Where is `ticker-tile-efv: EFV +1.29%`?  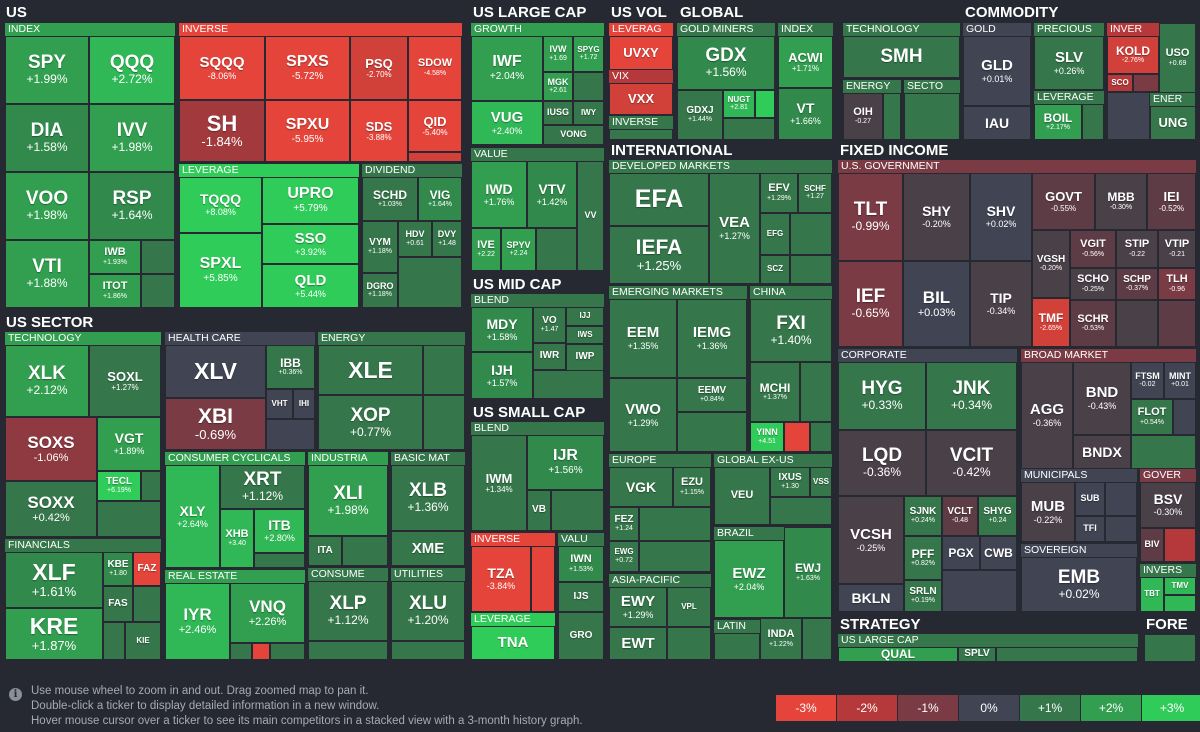 ticker-tile-efv: EFV +1.29% is located at coordinates (779, 193).